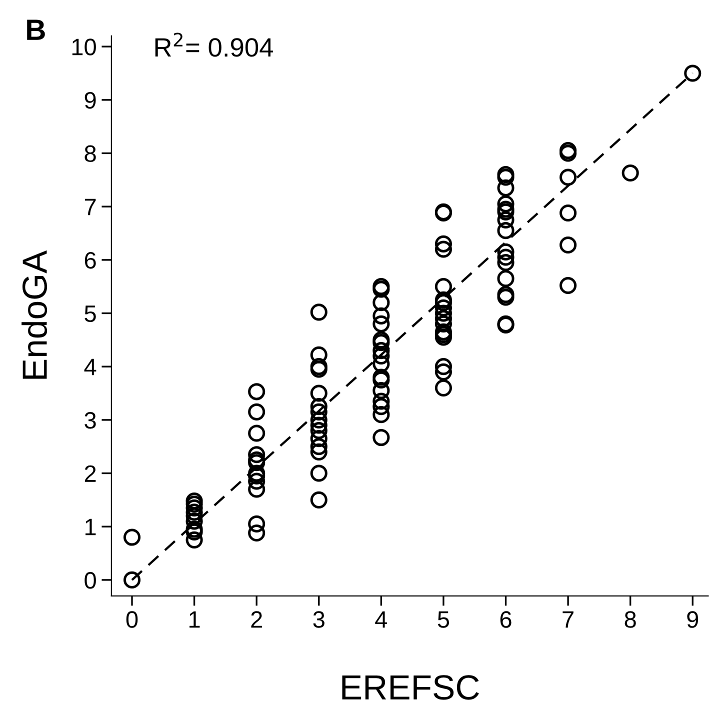 Image resolution: width=719 pixels, height=718 pixels. Describe the element at coordinates (90, 420) in the screenshot. I see `y-tick-label: 3` at that location.